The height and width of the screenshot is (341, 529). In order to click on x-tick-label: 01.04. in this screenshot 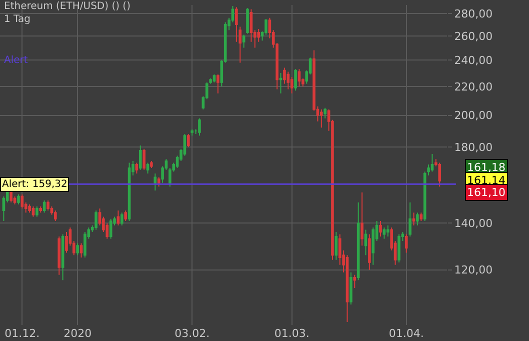, I will do `click(406, 333)`.